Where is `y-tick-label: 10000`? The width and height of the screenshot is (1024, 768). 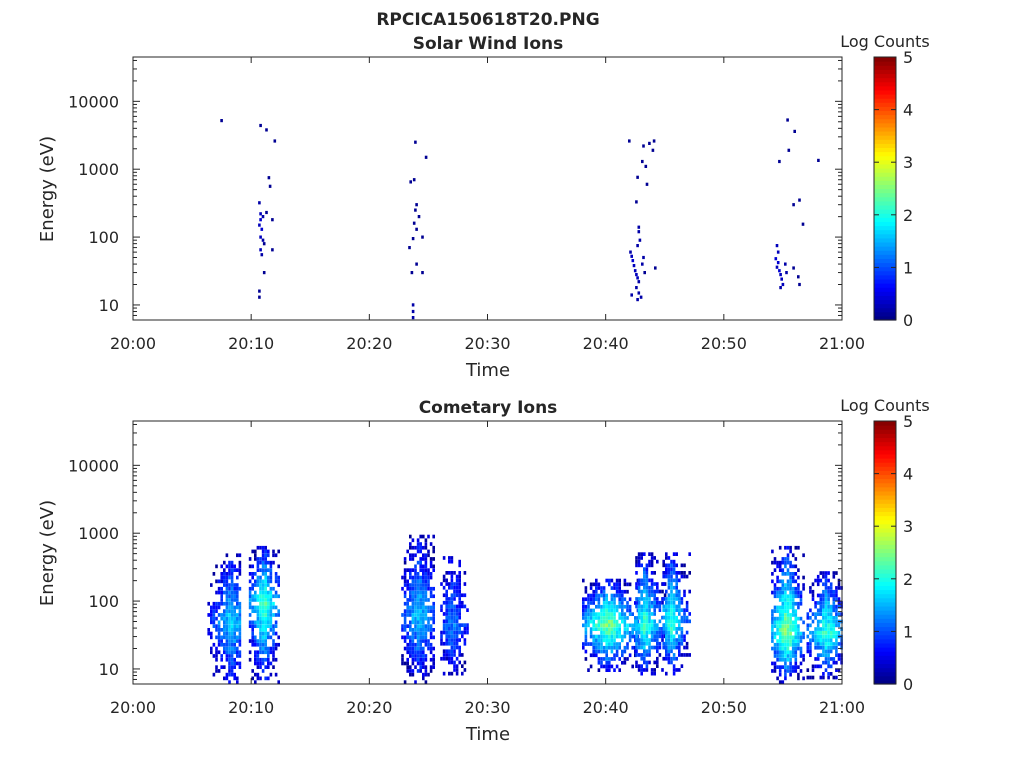 y-tick-label: 10000 is located at coordinates (93, 101).